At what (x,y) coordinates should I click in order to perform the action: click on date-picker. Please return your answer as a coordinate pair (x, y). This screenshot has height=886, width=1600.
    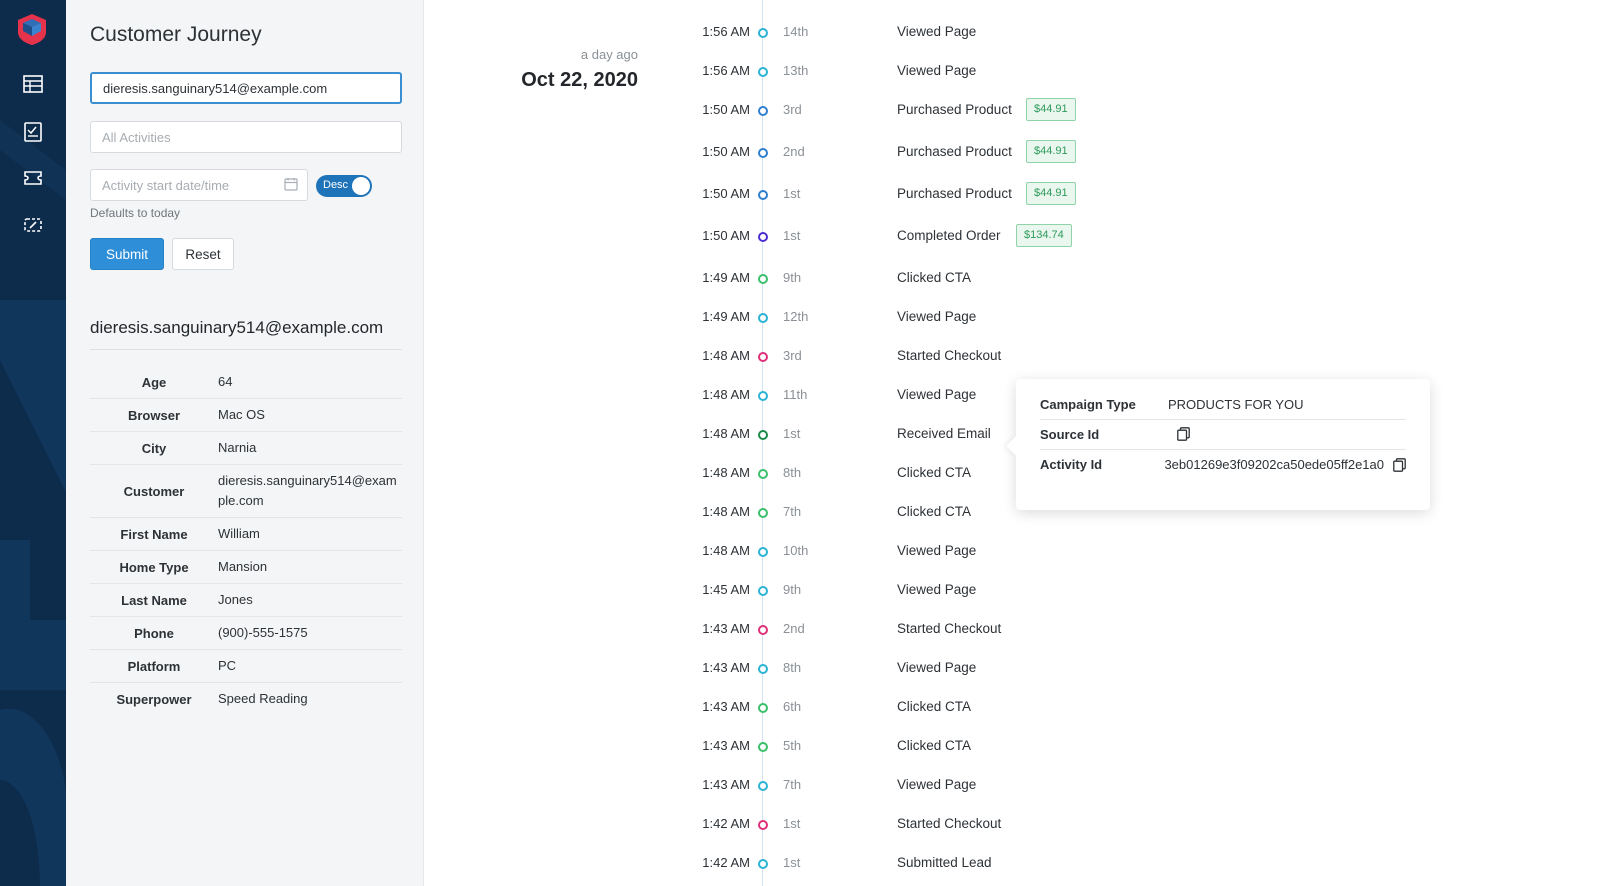
    Looking at the image, I should click on (199, 185).